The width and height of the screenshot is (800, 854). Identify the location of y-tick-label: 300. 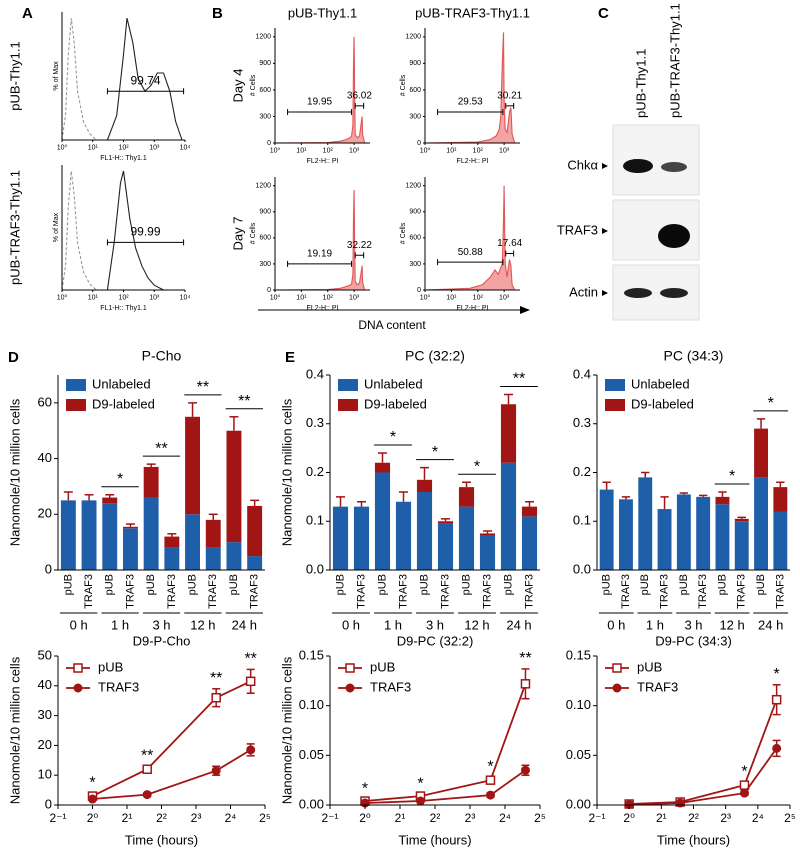
(415, 264).